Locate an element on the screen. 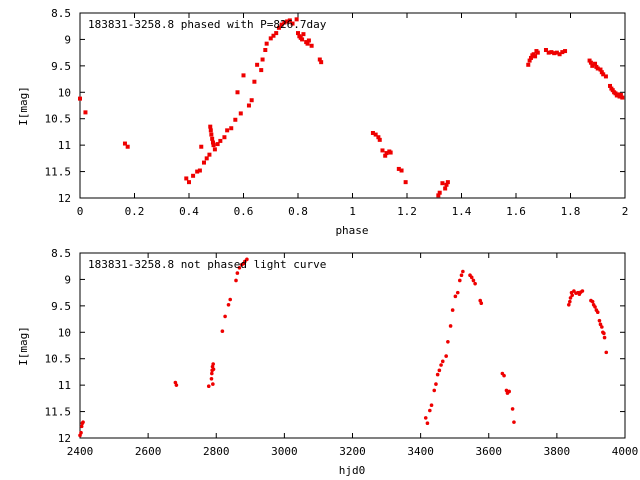 Image resolution: width=640 pixels, height=480 pixels. x-tick-label: 2600 is located at coordinates (148, 451).